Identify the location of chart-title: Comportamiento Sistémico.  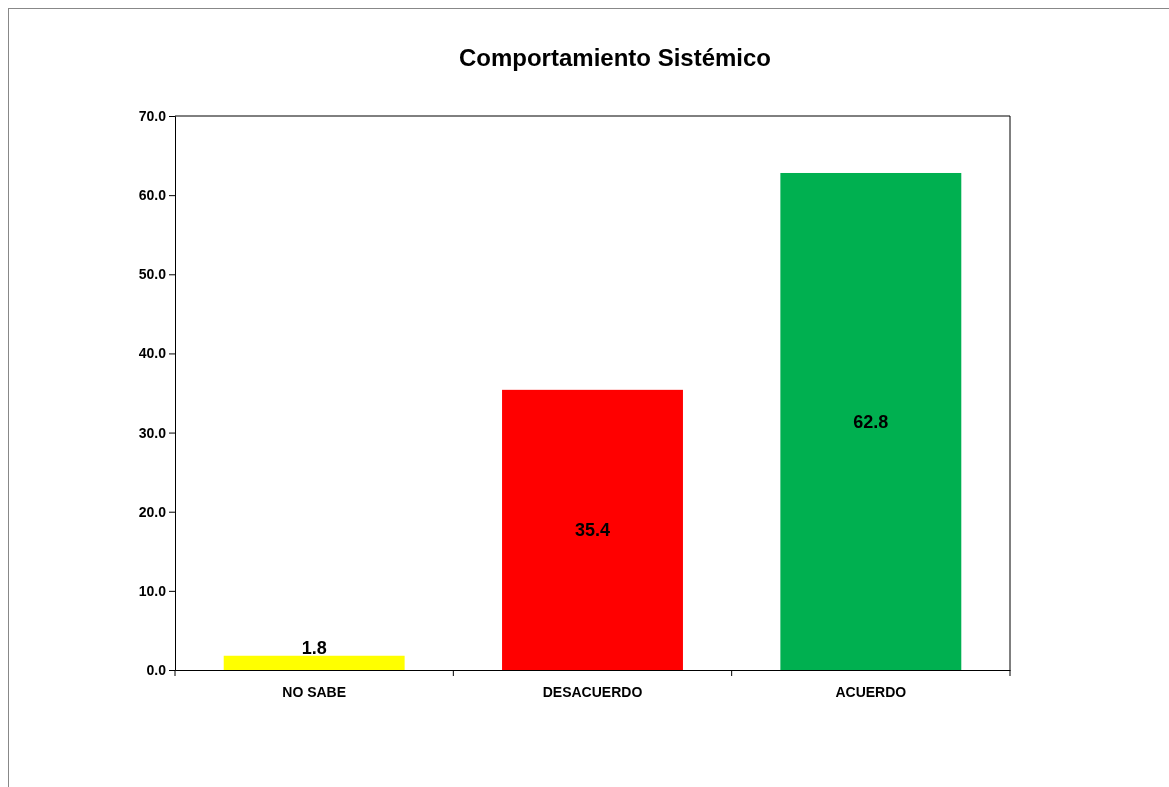
(615, 57).